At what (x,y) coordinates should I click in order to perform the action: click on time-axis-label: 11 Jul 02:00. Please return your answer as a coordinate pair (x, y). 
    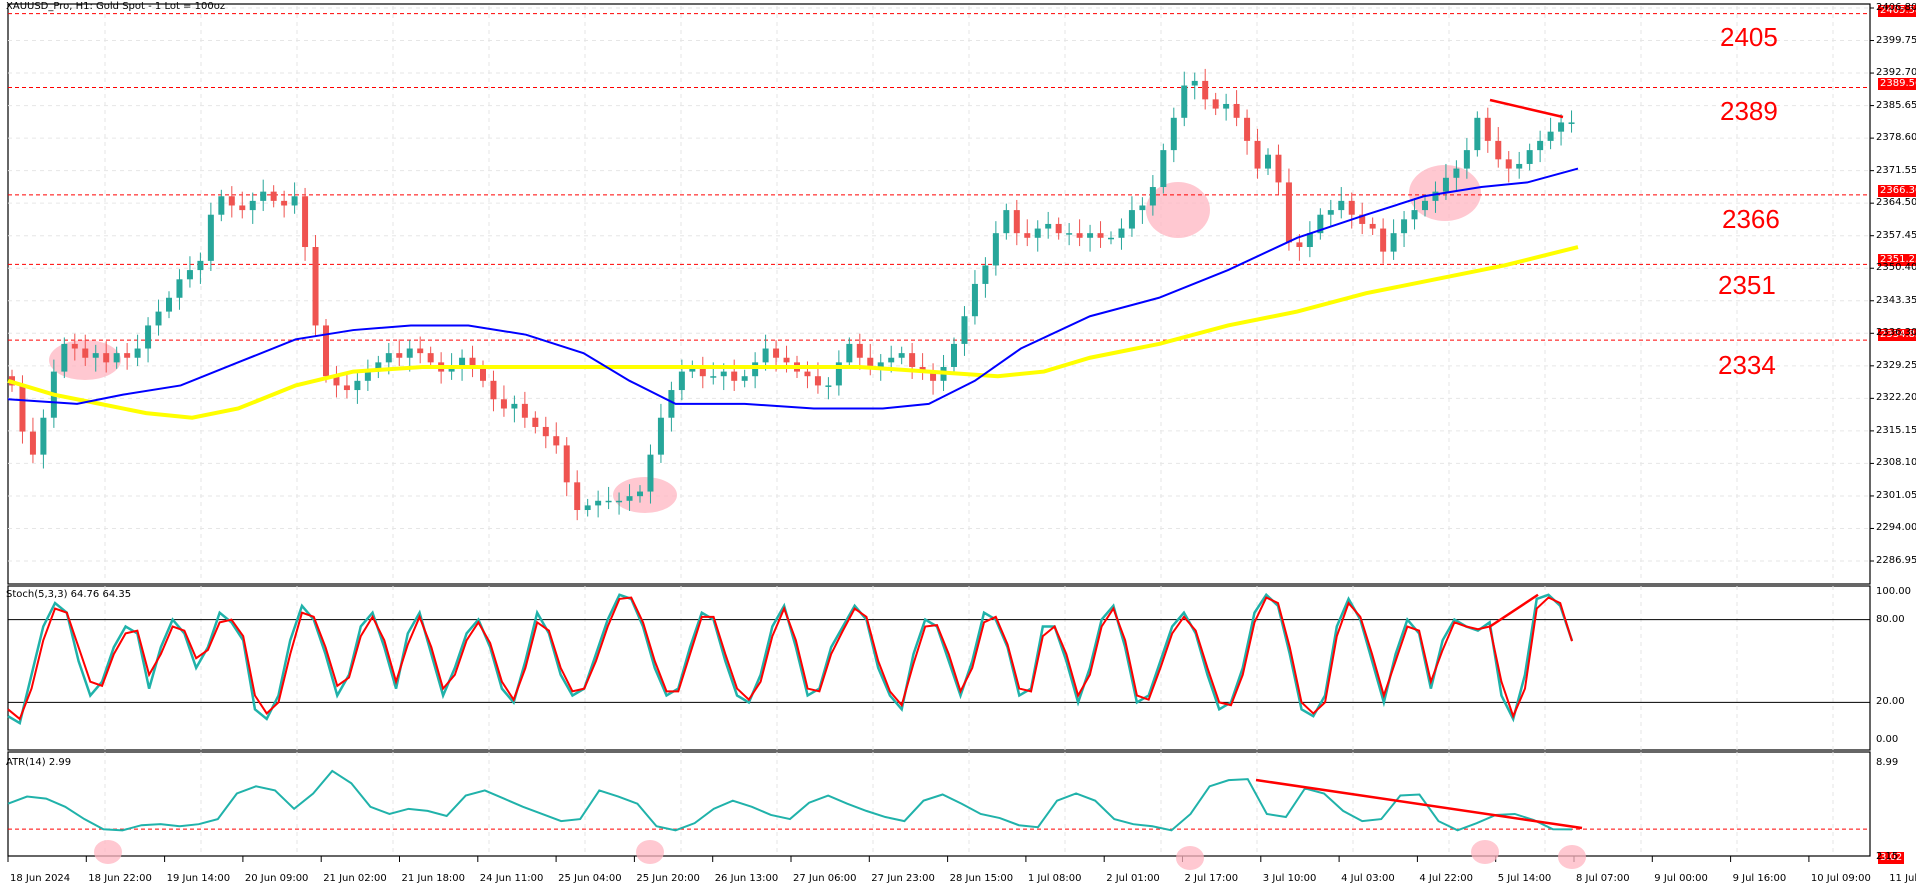
    Looking at the image, I should click on (1902, 878).